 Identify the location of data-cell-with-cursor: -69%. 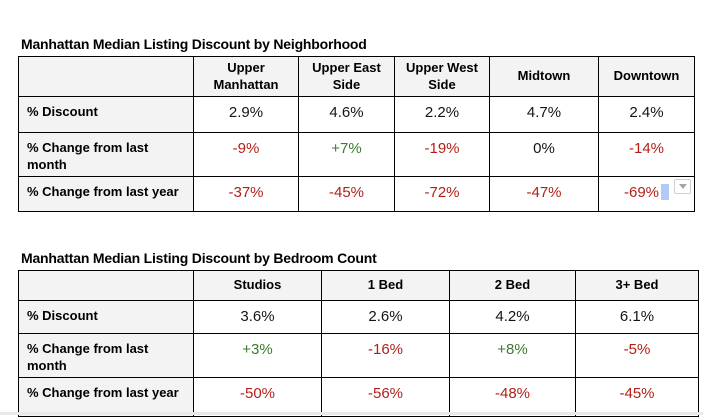
(646, 193).